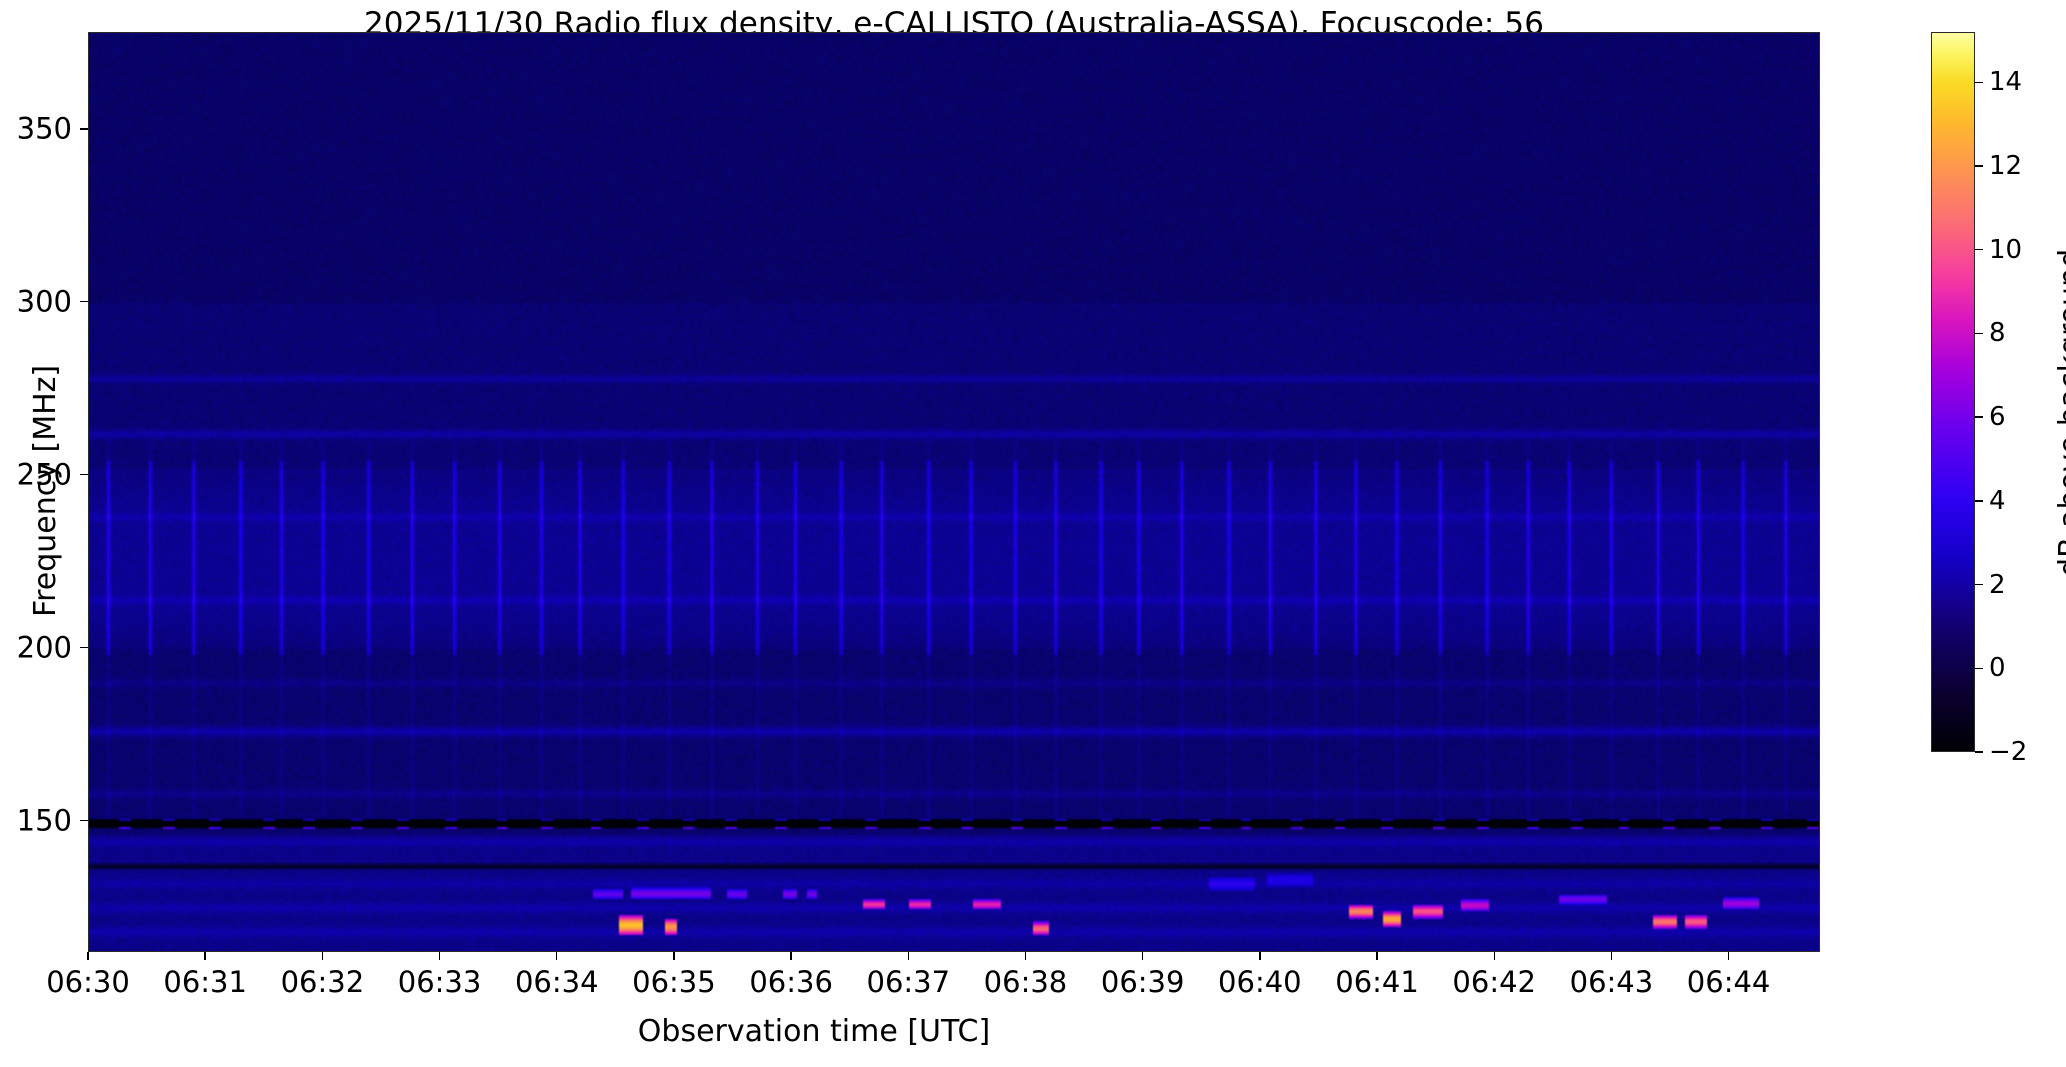 This screenshot has height=1067, width=2066. Describe the element at coordinates (1997, 584) in the screenshot. I see `colorbar-tick-label: 2` at that location.